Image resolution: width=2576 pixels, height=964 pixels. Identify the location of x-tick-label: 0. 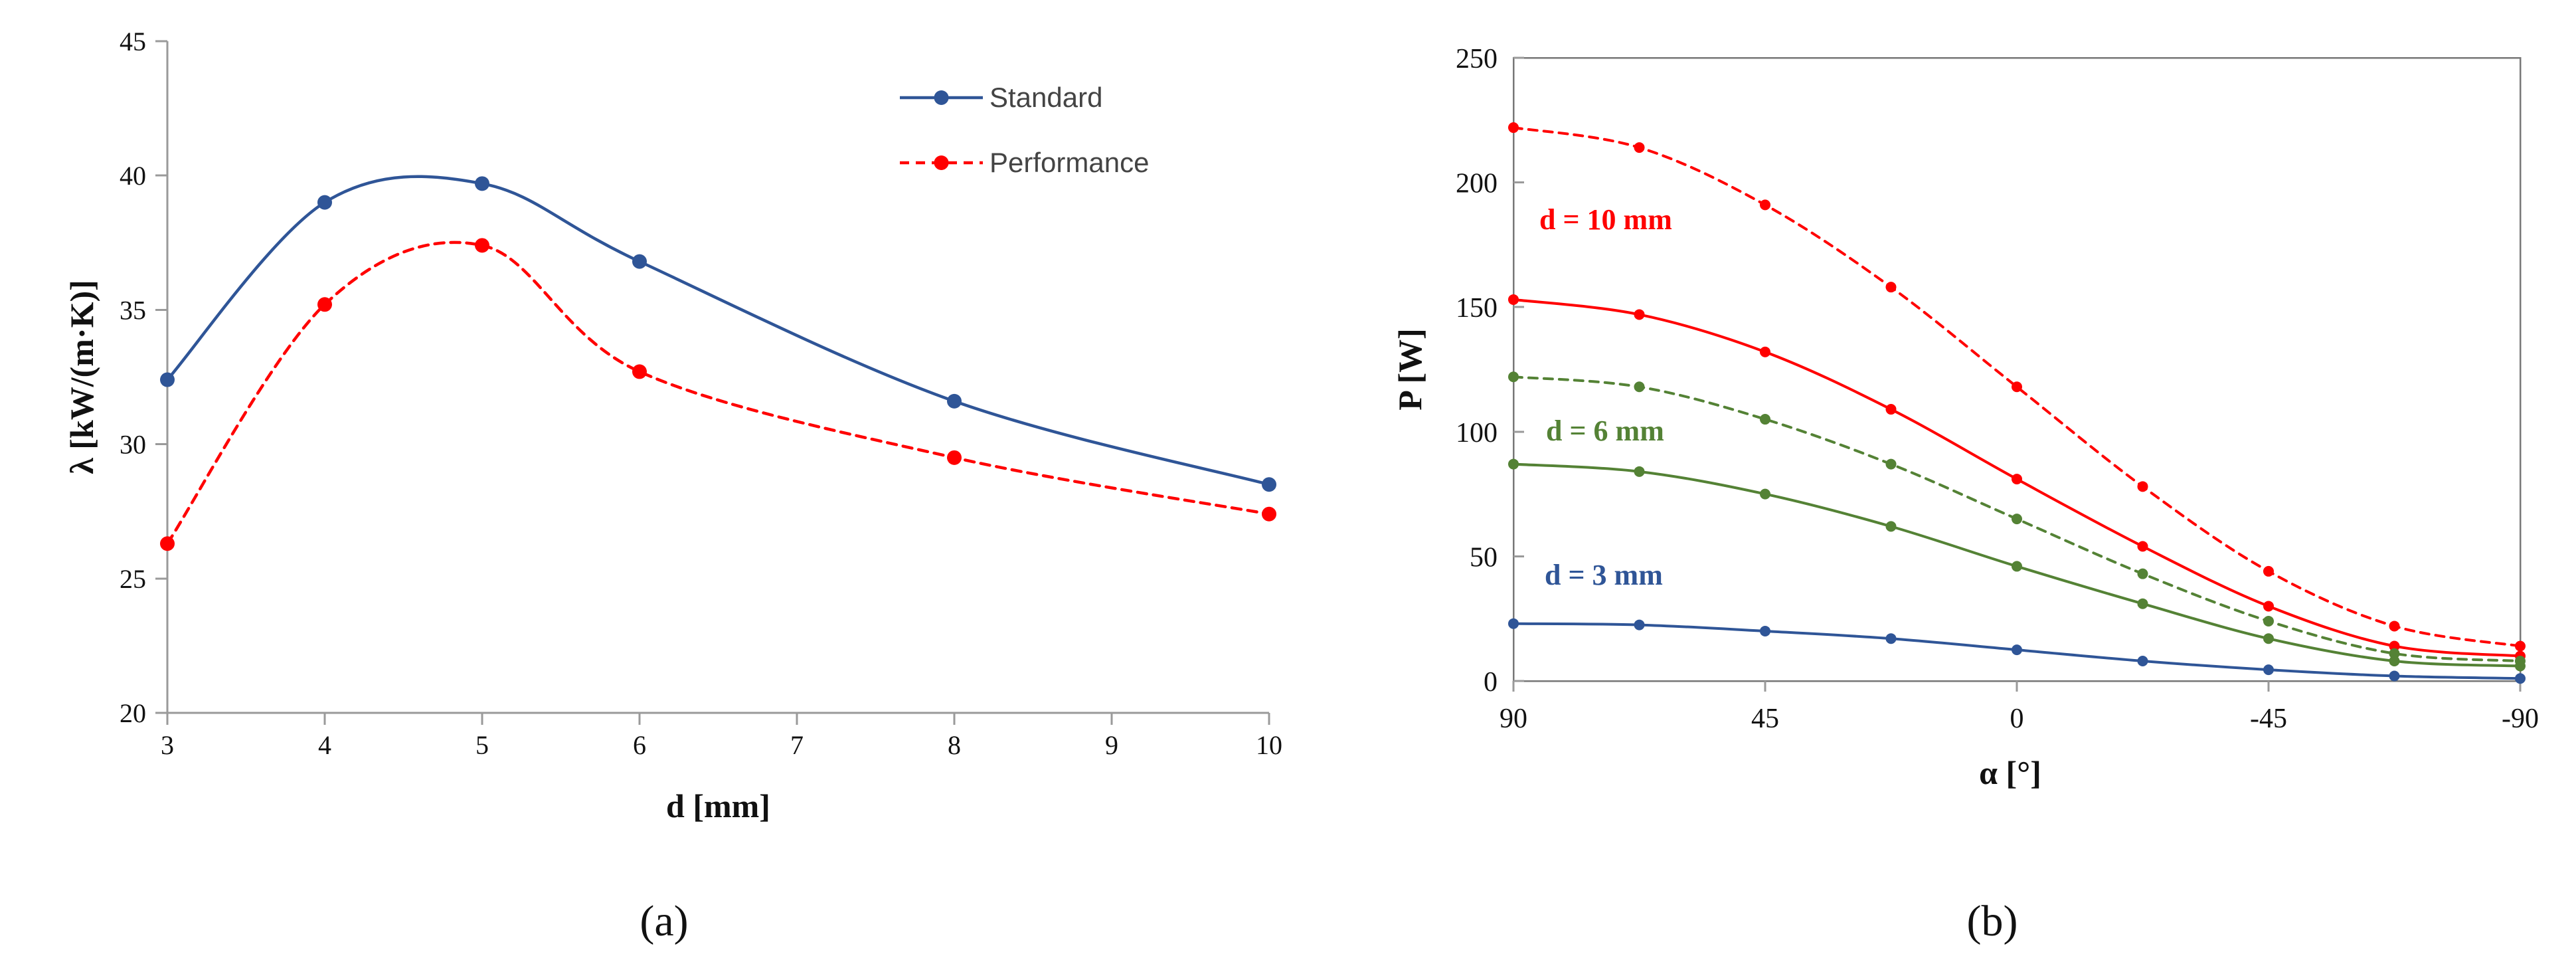
(2017, 719).